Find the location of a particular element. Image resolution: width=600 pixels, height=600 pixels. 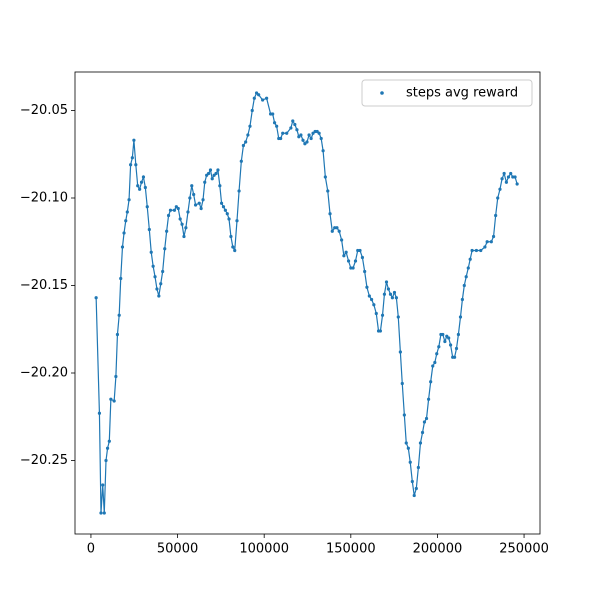

x-tick-label: 200000 is located at coordinates (438, 549).